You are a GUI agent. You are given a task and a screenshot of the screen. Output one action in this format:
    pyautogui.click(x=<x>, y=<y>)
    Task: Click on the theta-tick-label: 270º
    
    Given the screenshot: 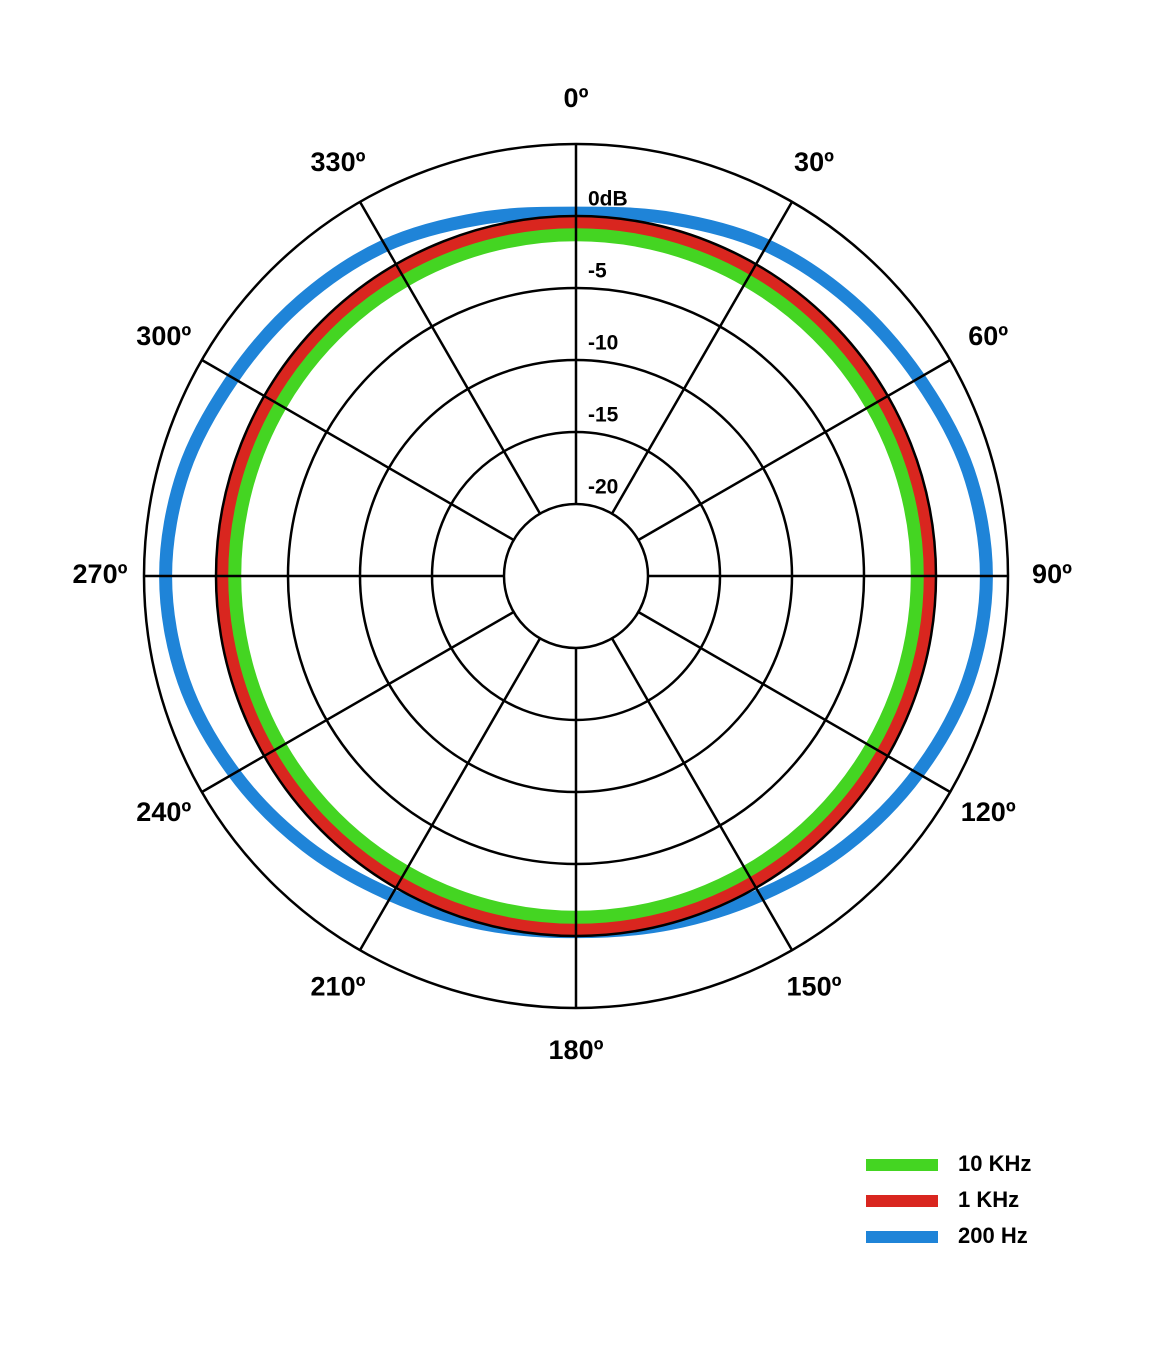 What is the action you would take?
    pyautogui.click(x=100, y=574)
    